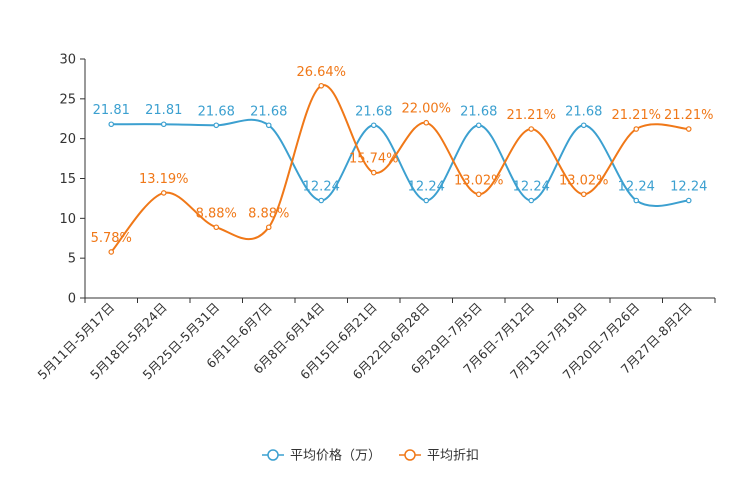  What do you see at coordinates (67, 99) in the screenshot?
I see `y-tick-label: 25` at bounding box center [67, 99].